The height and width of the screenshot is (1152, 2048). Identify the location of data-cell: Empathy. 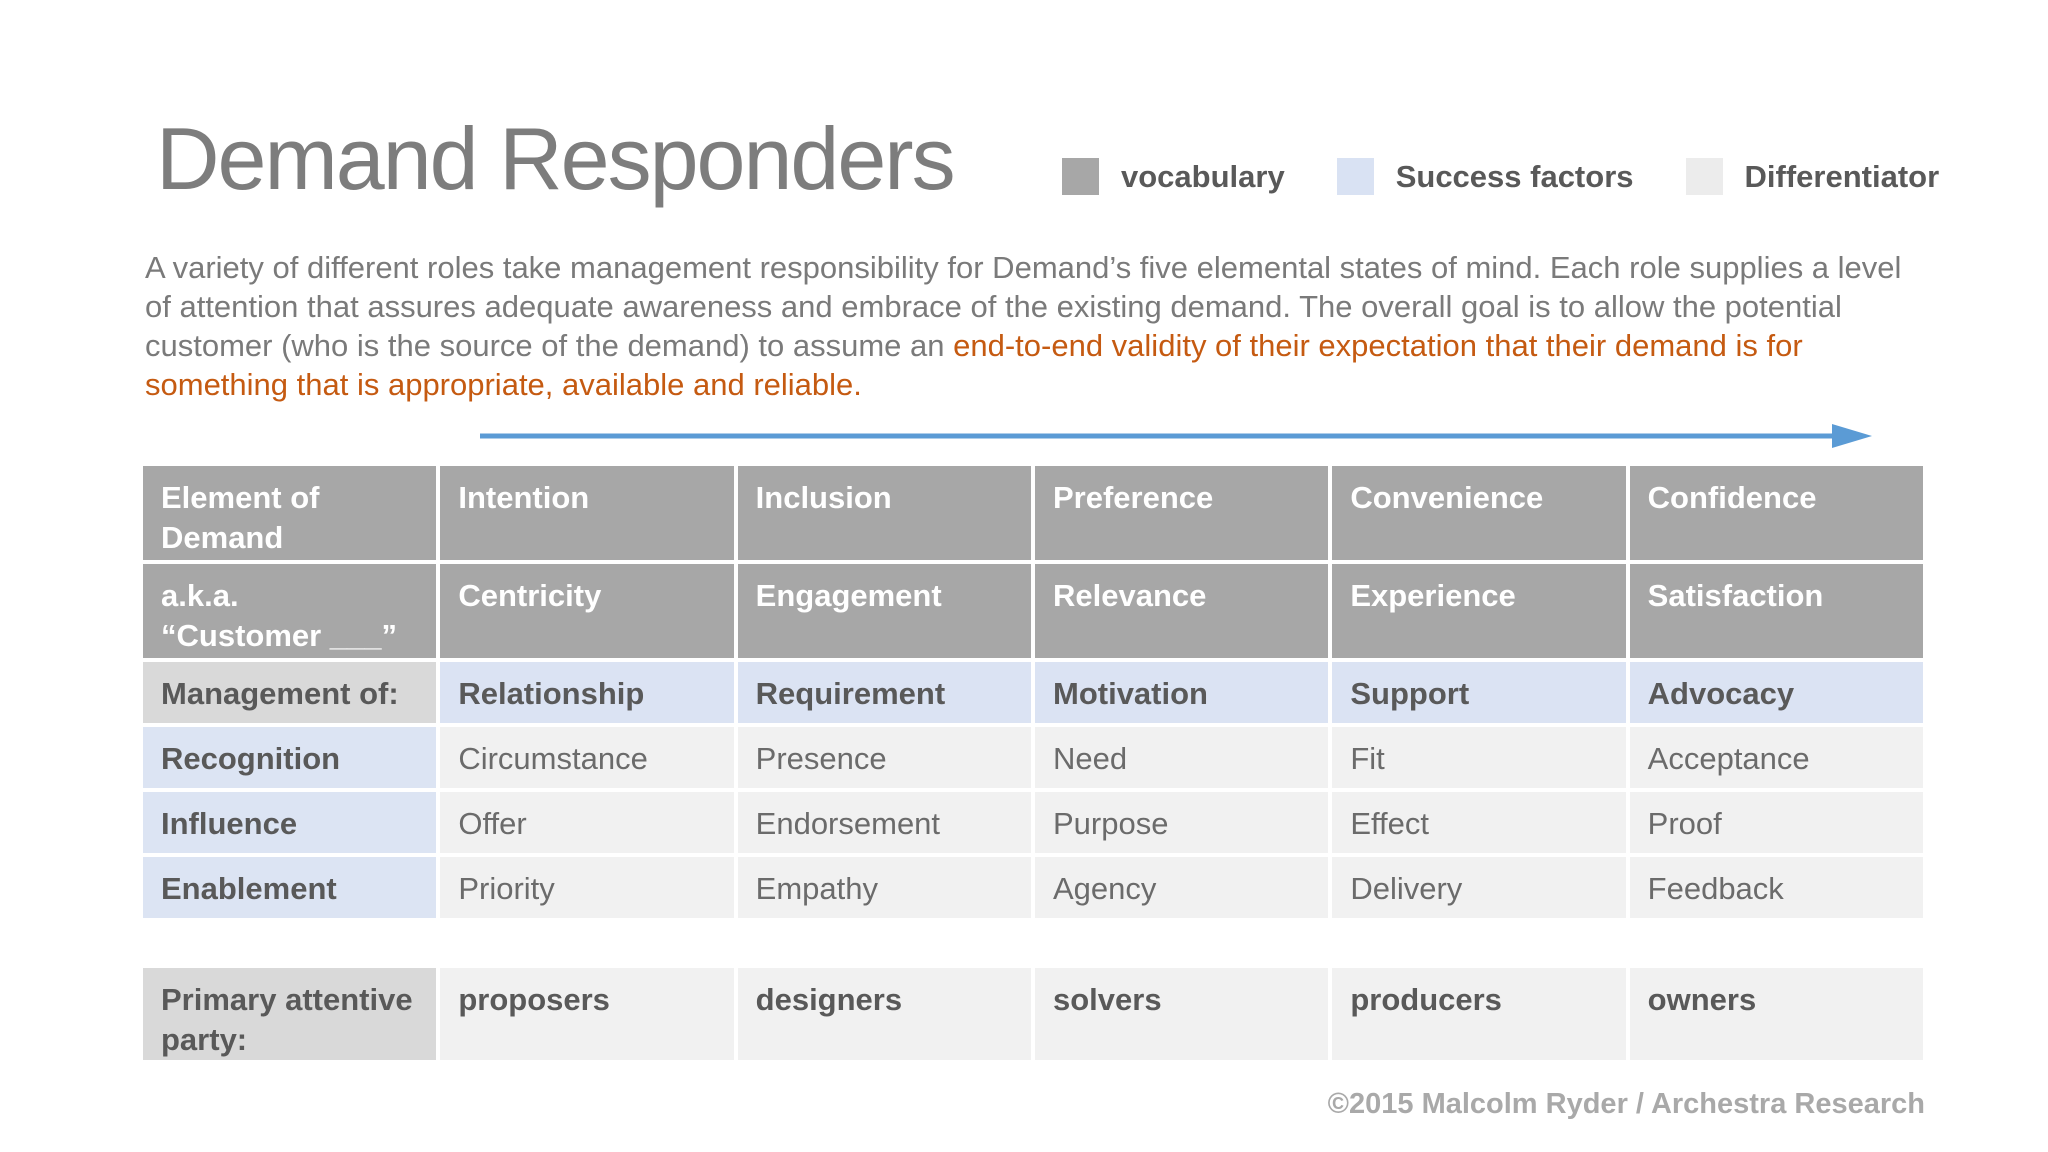
(884, 887).